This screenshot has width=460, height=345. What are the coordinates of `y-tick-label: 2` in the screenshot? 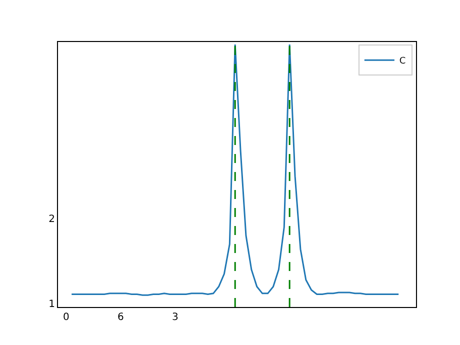 It's located at (51, 220).